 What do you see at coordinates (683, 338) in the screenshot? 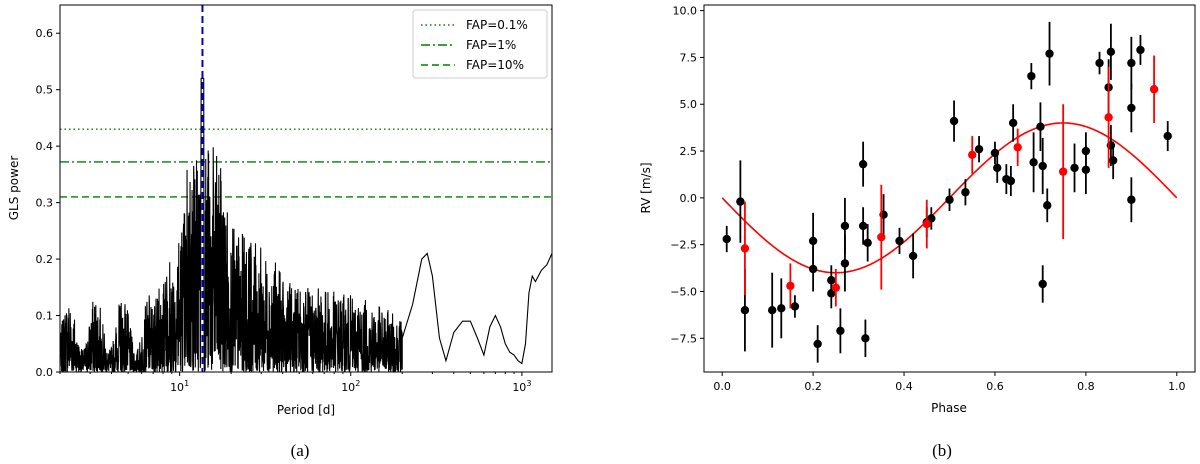
I see `y-tick-label-0: −7.5` at bounding box center [683, 338].